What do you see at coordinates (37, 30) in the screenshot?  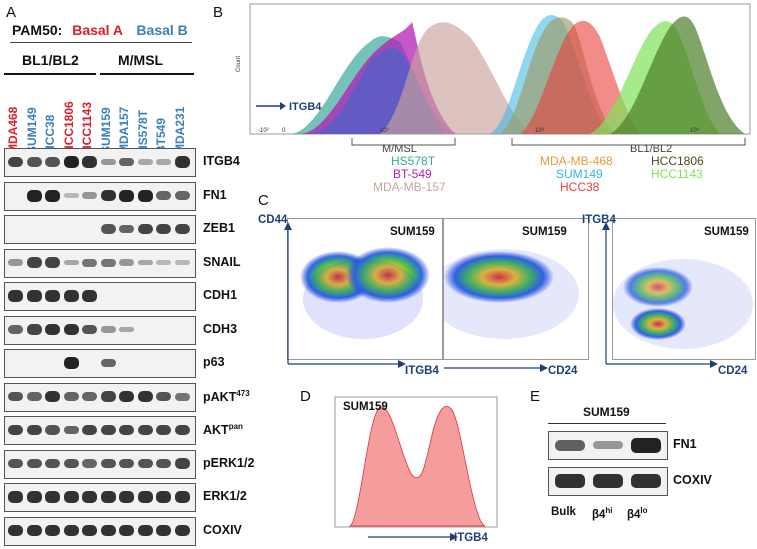 I see `pam50-text: PAM50:` at bounding box center [37, 30].